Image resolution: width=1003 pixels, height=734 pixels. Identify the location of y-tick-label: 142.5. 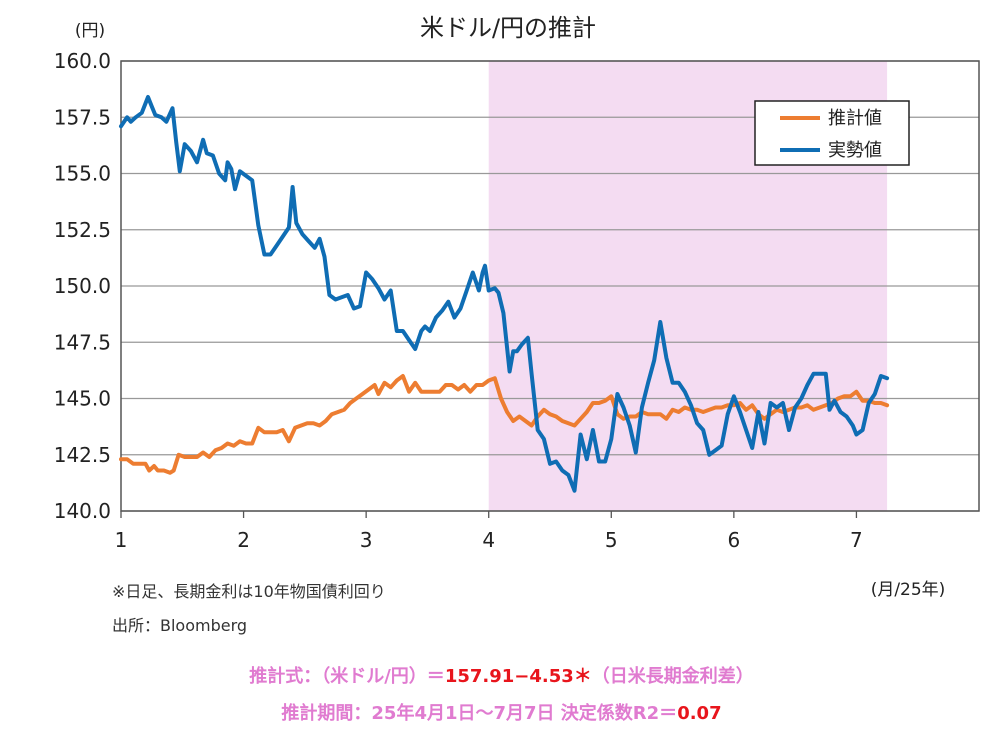
(82, 455).